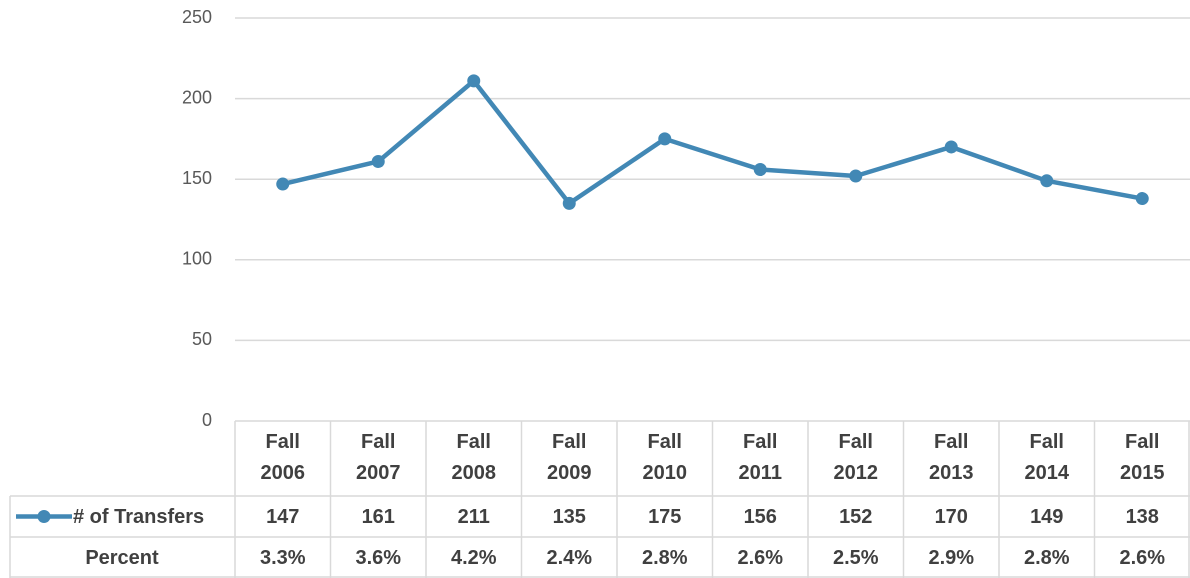 The width and height of the screenshot is (1190, 578). I want to click on x-tick-label: Fall 2007, so click(378, 457).